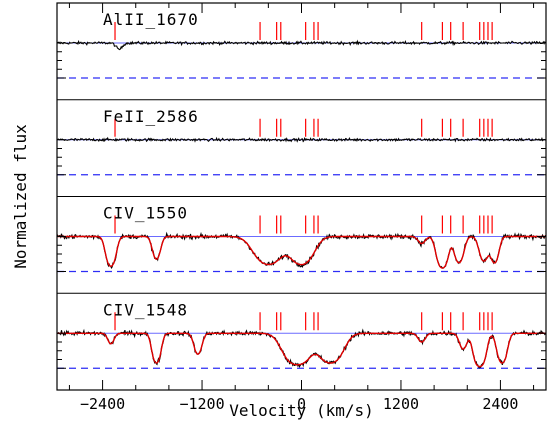 This screenshot has height=424, width=550. Describe the element at coordinates (145, 213) in the screenshot. I see `panel-label: CIV_1550` at that location.